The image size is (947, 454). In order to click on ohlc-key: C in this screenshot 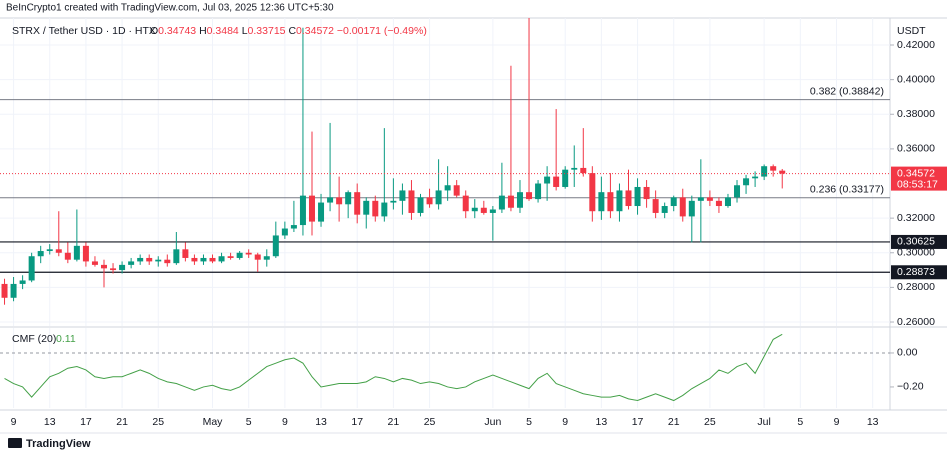, I will do `click(292, 31)`.